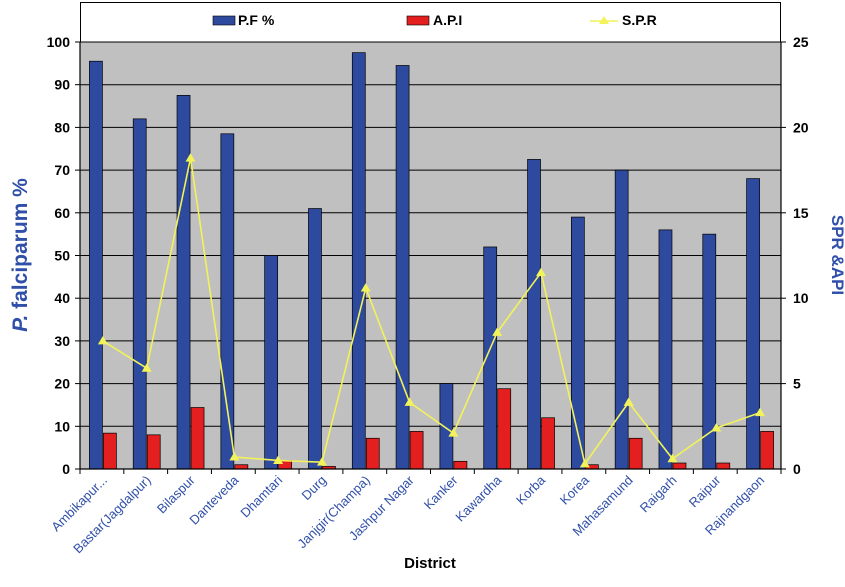 The width and height of the screenshot is (845, 587). What do you see at coordinates (604, 20) in the screenshot?
I see `legend-swatch-spr-marker` at bounding box center [604, 20].